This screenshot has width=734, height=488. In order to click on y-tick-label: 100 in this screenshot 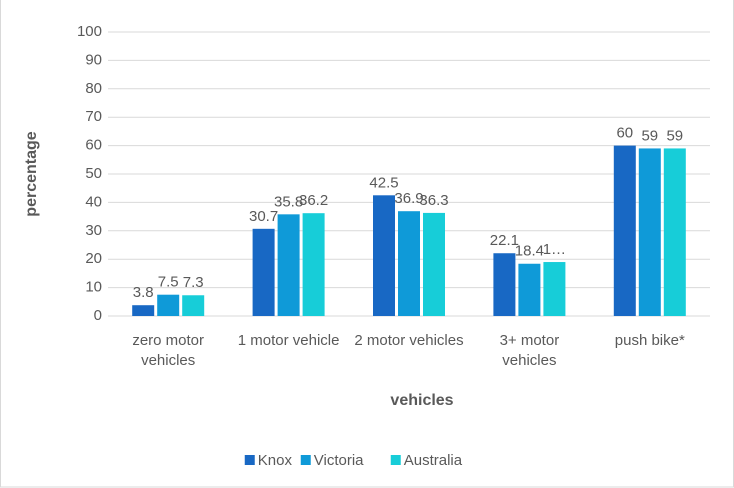, I will do `click(89, 31)`.